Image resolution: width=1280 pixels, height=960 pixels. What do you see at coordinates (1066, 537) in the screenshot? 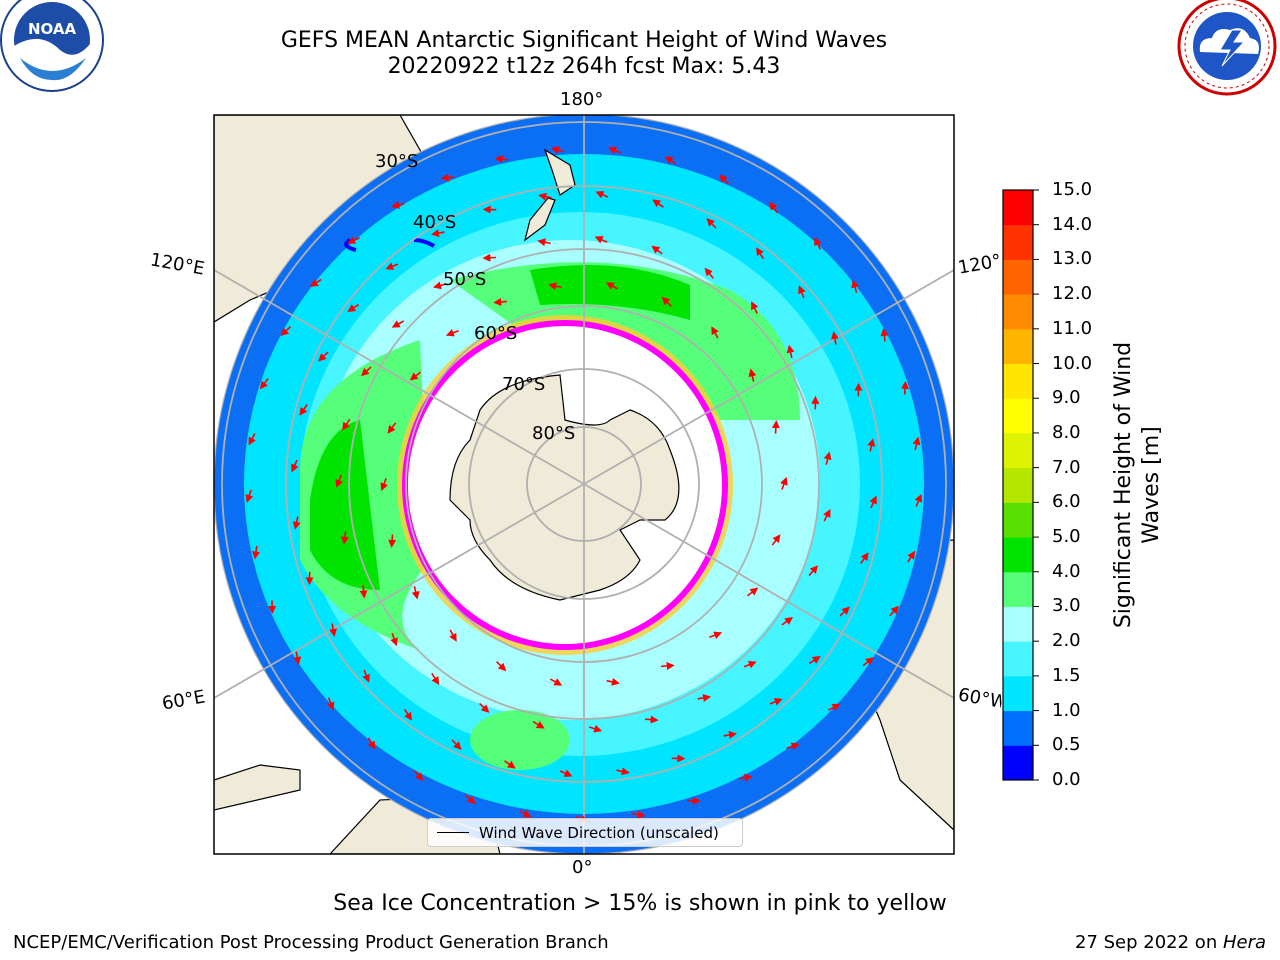
I see `colorbar-tick-label: 5.0` at bounding box center [1066, 537].